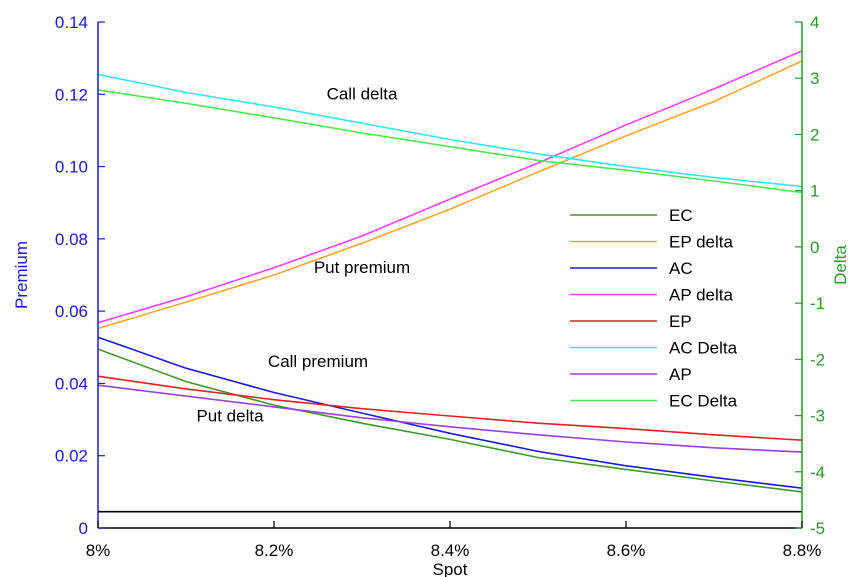 The width and height of the screenshot is (856, 577). What do you see at coordinates (654, 308) in the screenshot?
I see `legend: EC EP delta AC AP delta EP AC Delta AP EC Delta` at bounding box center [654, 308].